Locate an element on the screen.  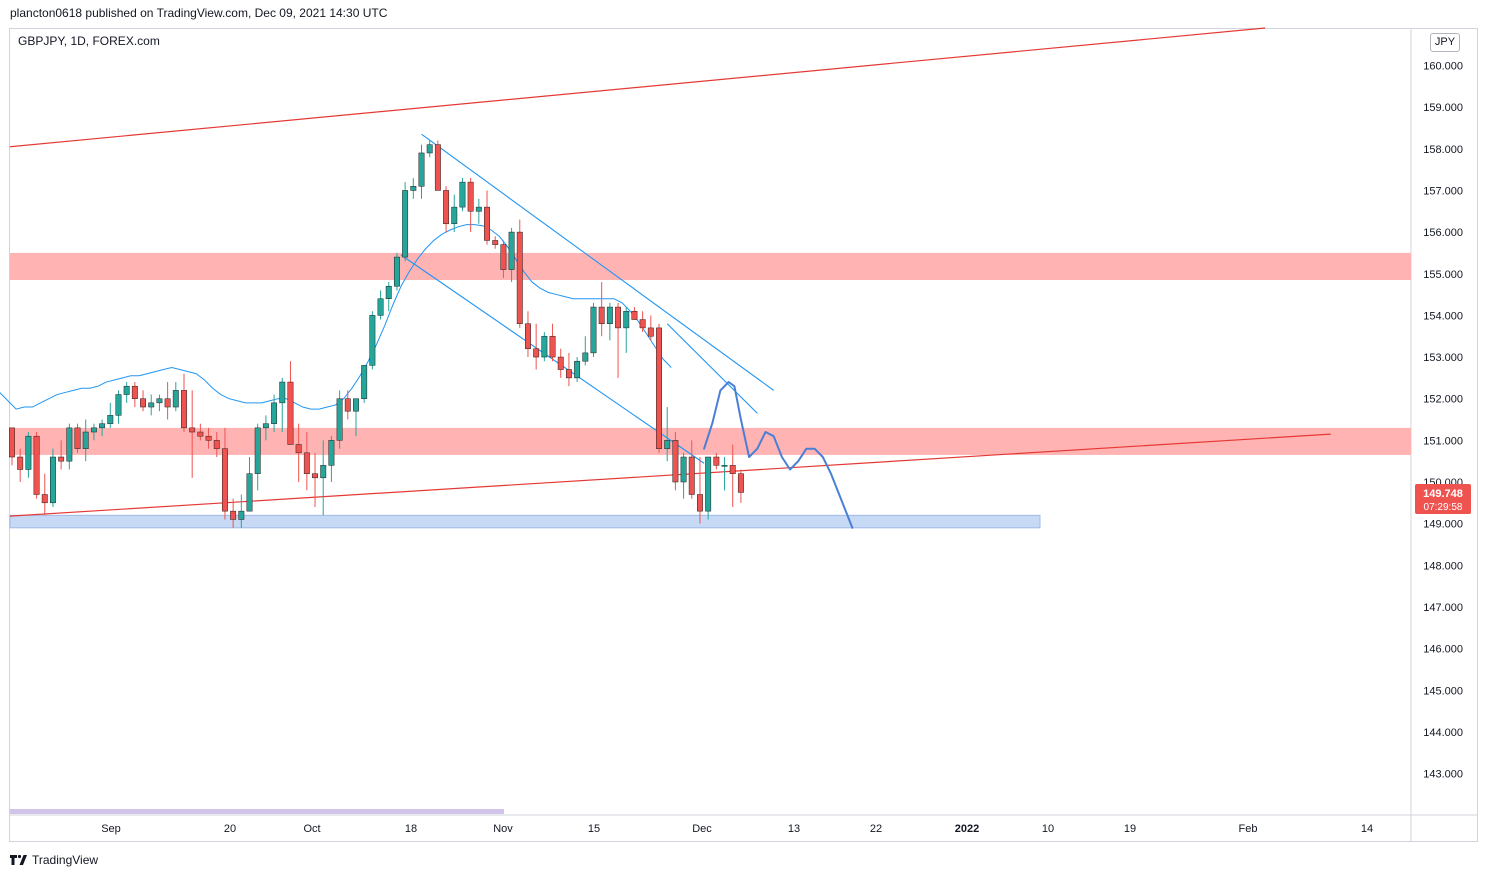
price-tick-label: 146.000 is located at coordinates (1443, 650).